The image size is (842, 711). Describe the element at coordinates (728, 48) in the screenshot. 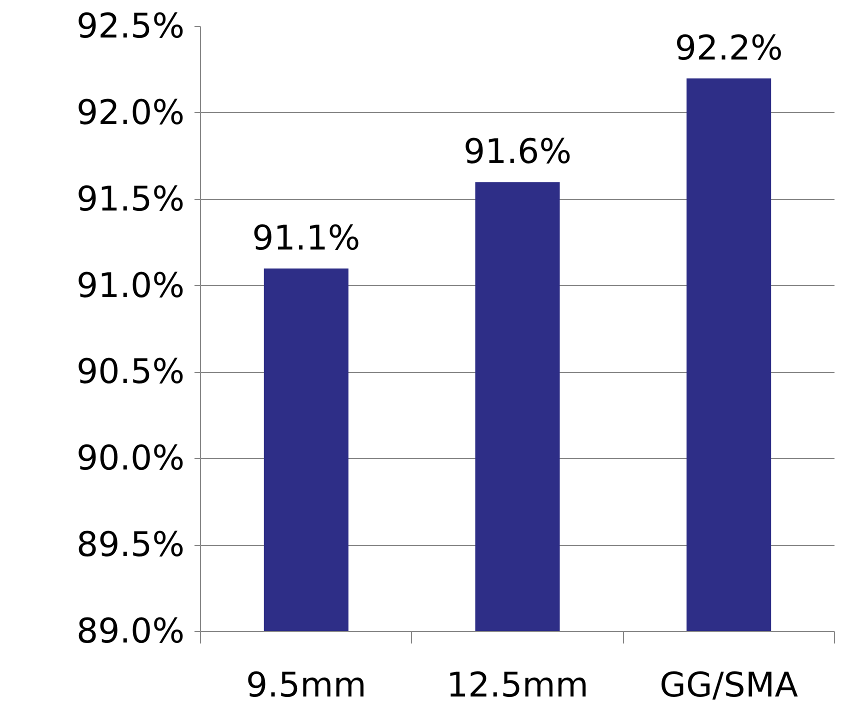

I see `data-label: 92.2%` at that location.